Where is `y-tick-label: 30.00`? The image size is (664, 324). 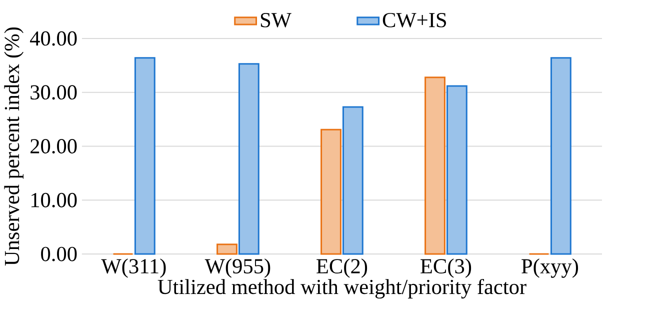 y-tick-label: 30.00 is located at coordinates (53, 92).